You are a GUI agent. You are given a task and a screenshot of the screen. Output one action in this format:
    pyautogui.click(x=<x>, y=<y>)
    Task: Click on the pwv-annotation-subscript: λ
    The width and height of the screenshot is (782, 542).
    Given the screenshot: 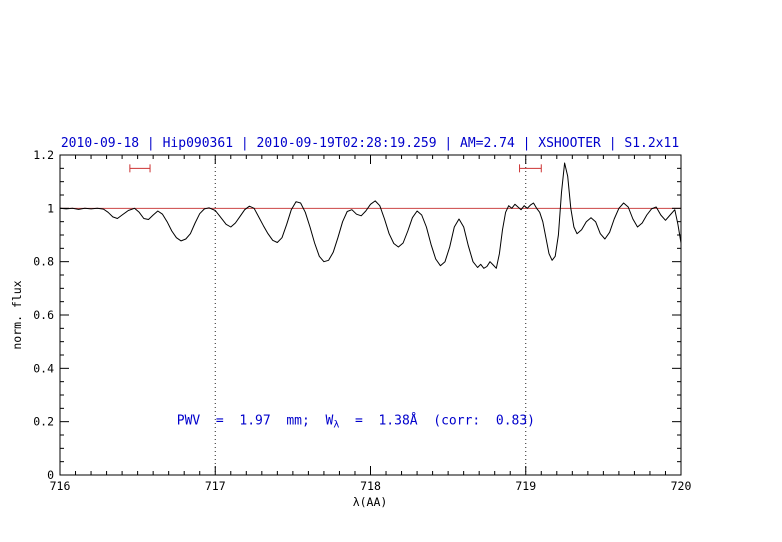 What is the action you would take?
    pyautogui.click(x=336, y=424)
    